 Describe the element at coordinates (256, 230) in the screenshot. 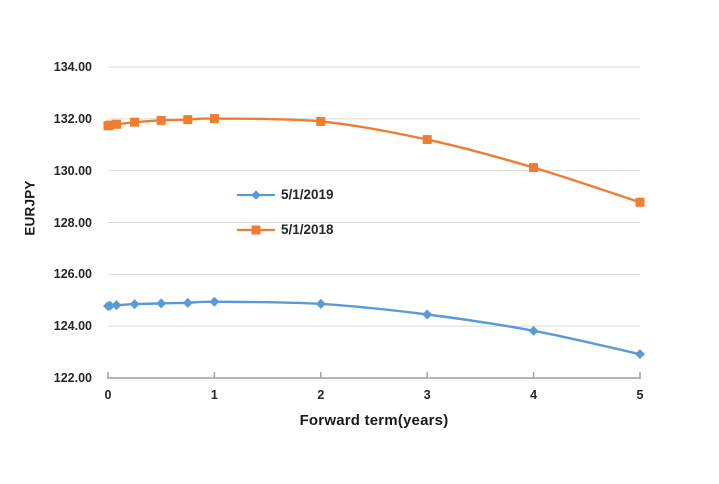

I see `legend-line-square-icon` at that location.